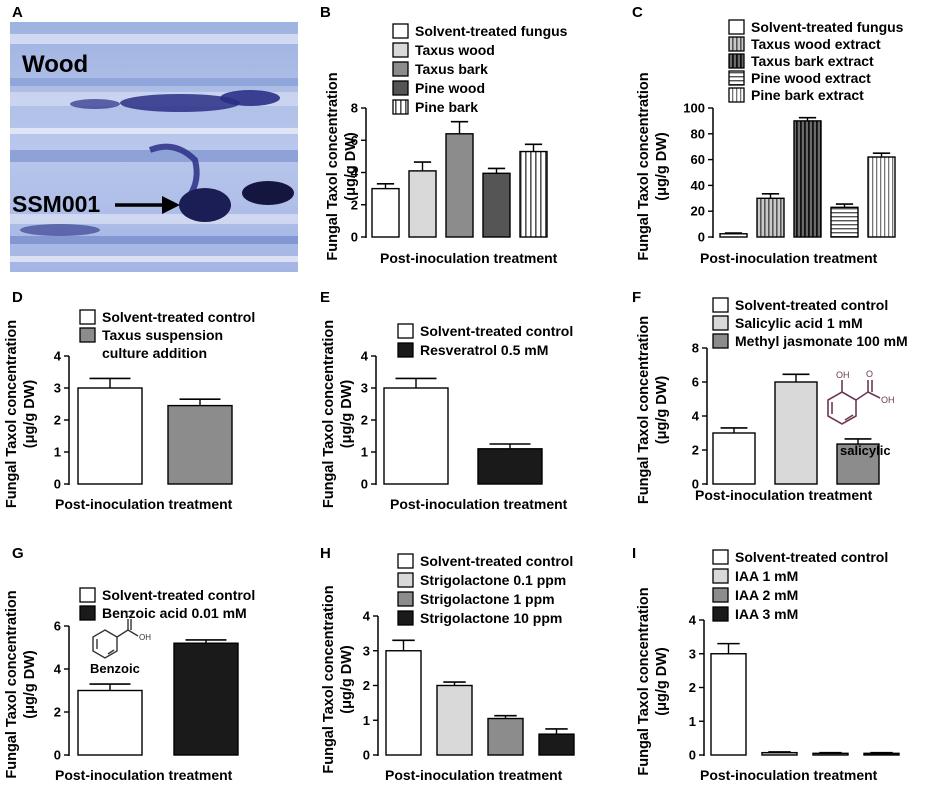 This screenshot has height=809, width=945. What do you see at coordinates (57, 388) in the screenshot?
I see `y-tick-label-d: 3` at bounding box center [57, 388].